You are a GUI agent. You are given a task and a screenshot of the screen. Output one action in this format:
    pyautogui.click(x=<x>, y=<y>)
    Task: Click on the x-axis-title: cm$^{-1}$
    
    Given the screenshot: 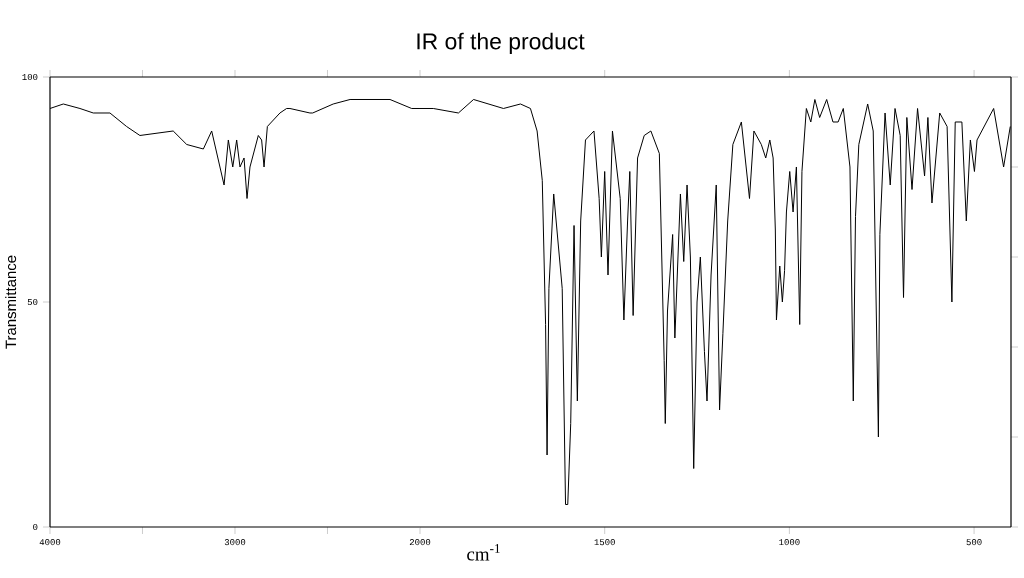 What is the action you would take?
    pyautogui.click(x=483, y=552)
    